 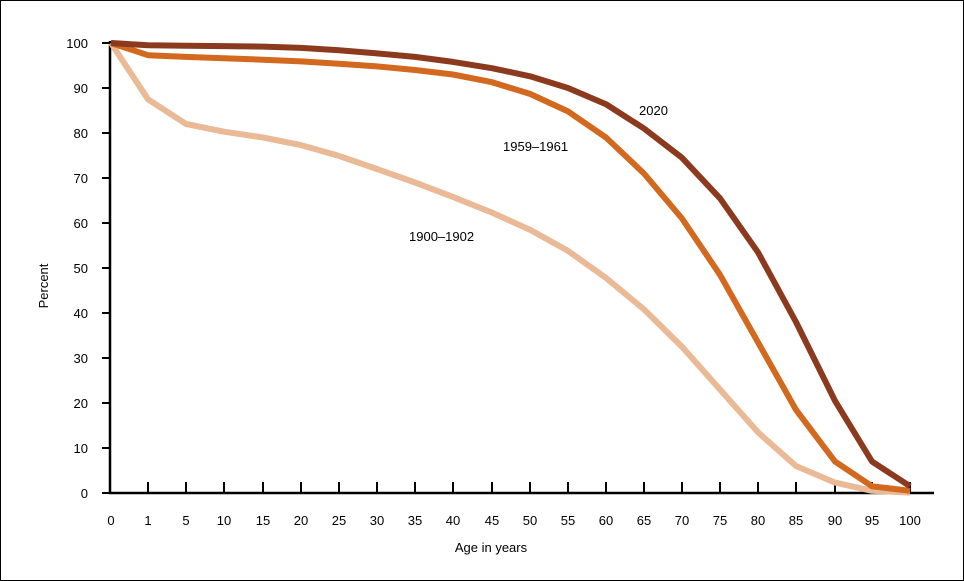 I want to click on y-axis-title: Percent, so click(x=43, y=285).